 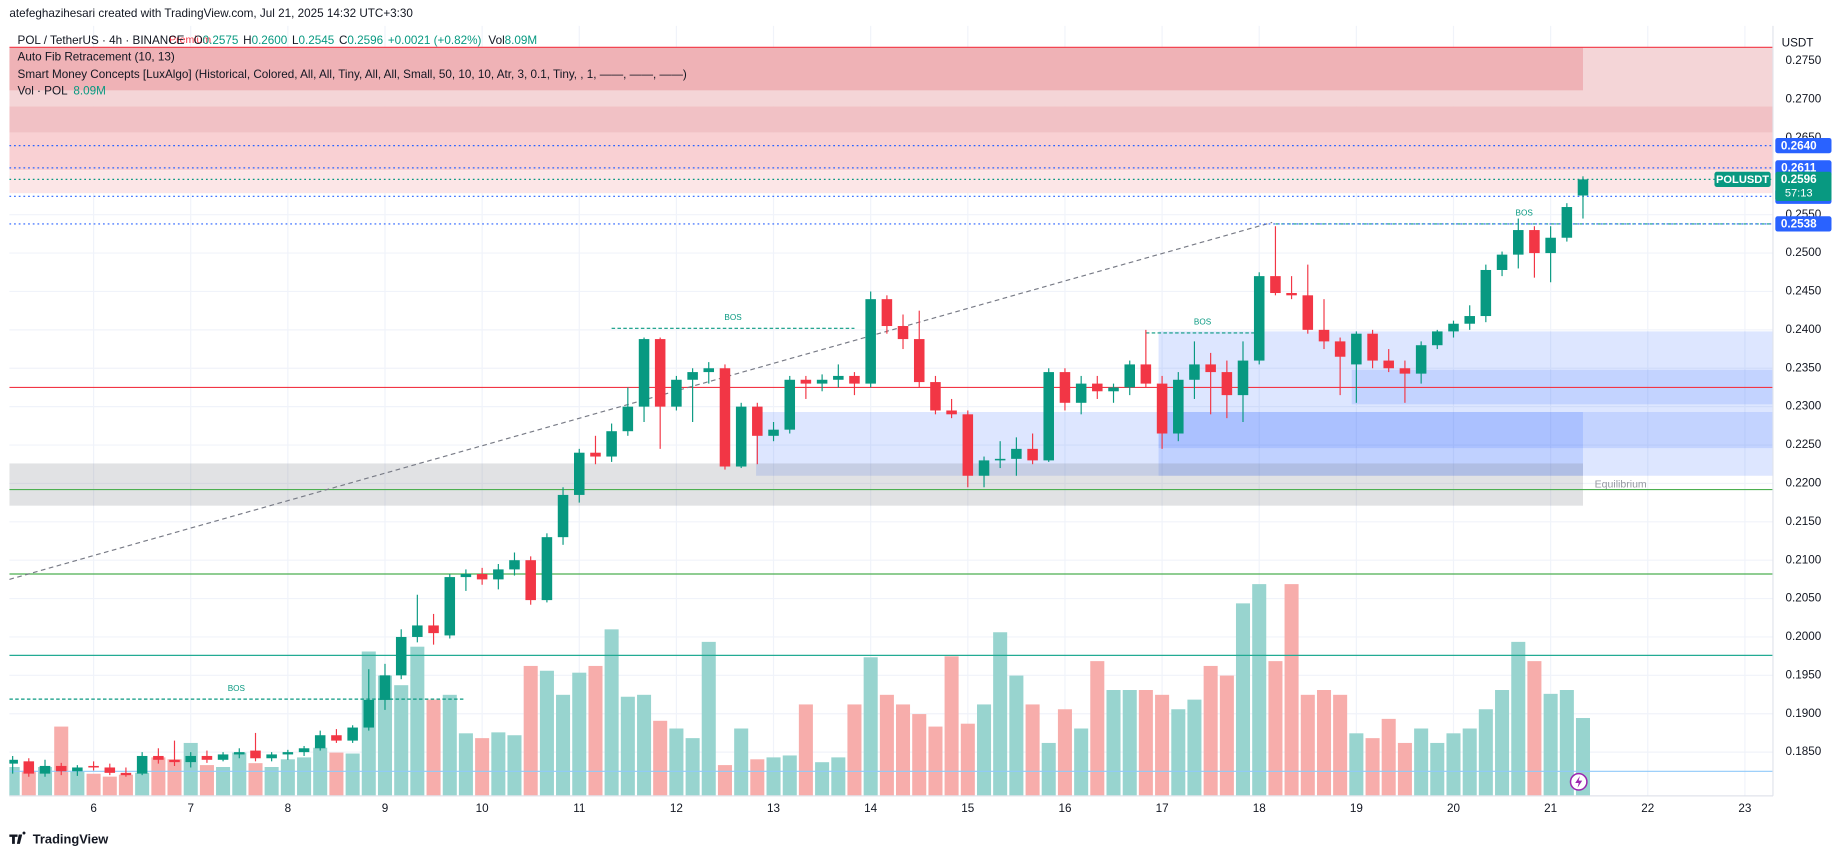 I want to click on ohlc-value: 0.2600, so click(x=270, y=40).